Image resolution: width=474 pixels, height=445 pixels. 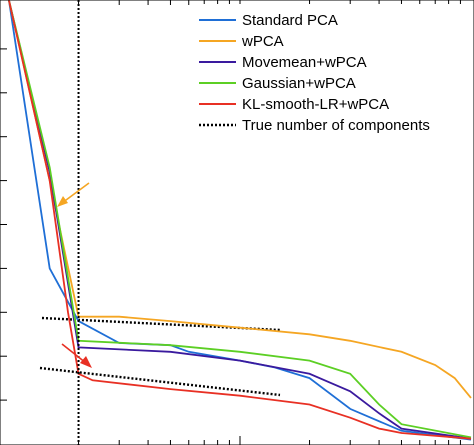 What do you see at coordinates (290, 20) in the screenshot?
I see `legend-label-0: Standard PCA` at bounding box center [290, 20].